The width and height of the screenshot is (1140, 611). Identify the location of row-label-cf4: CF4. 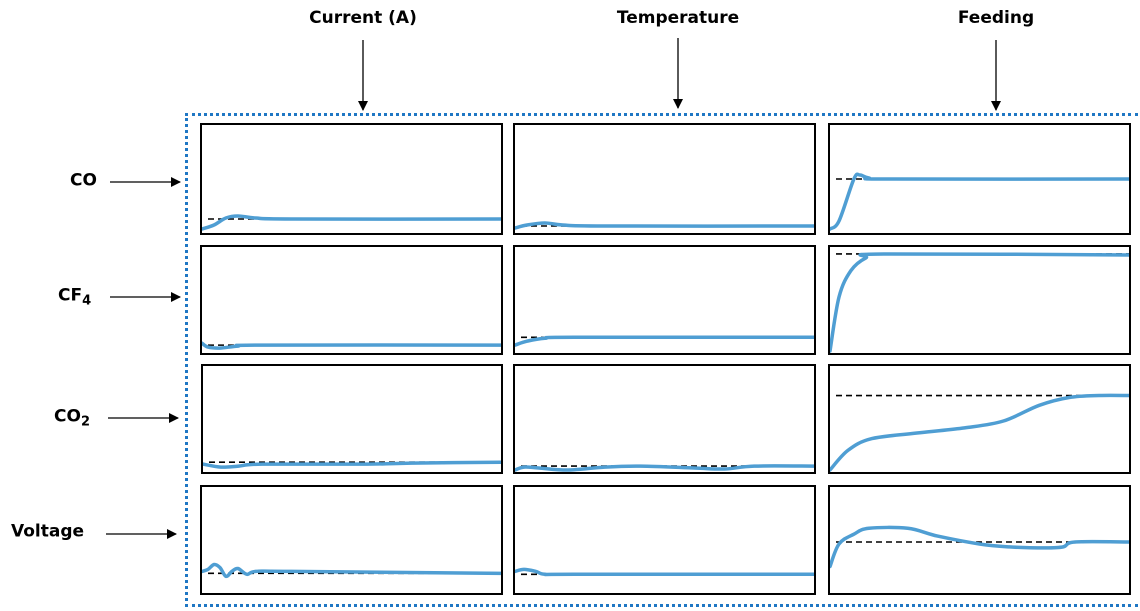
(74, 297).